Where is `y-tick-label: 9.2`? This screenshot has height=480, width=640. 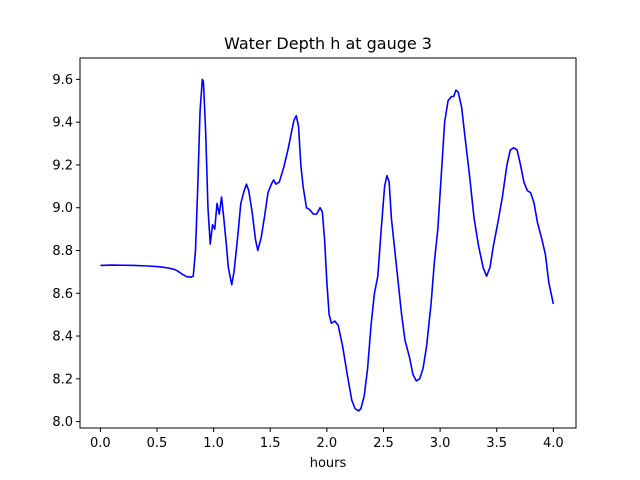 y-tick-label: 9.2 is located at coordinates (62, 165).